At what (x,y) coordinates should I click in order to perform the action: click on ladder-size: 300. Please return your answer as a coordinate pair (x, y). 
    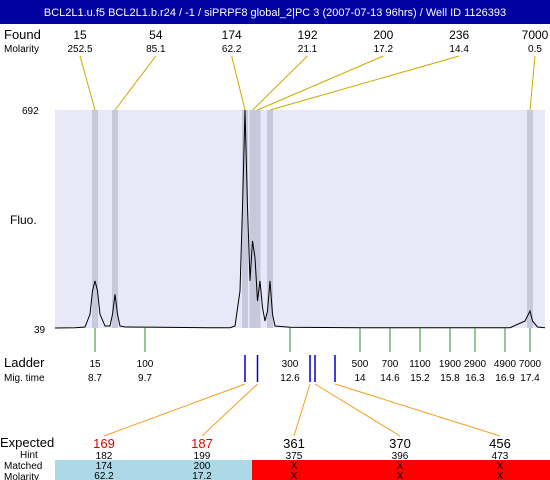
    Looking at the image, I should click on (290, 364).